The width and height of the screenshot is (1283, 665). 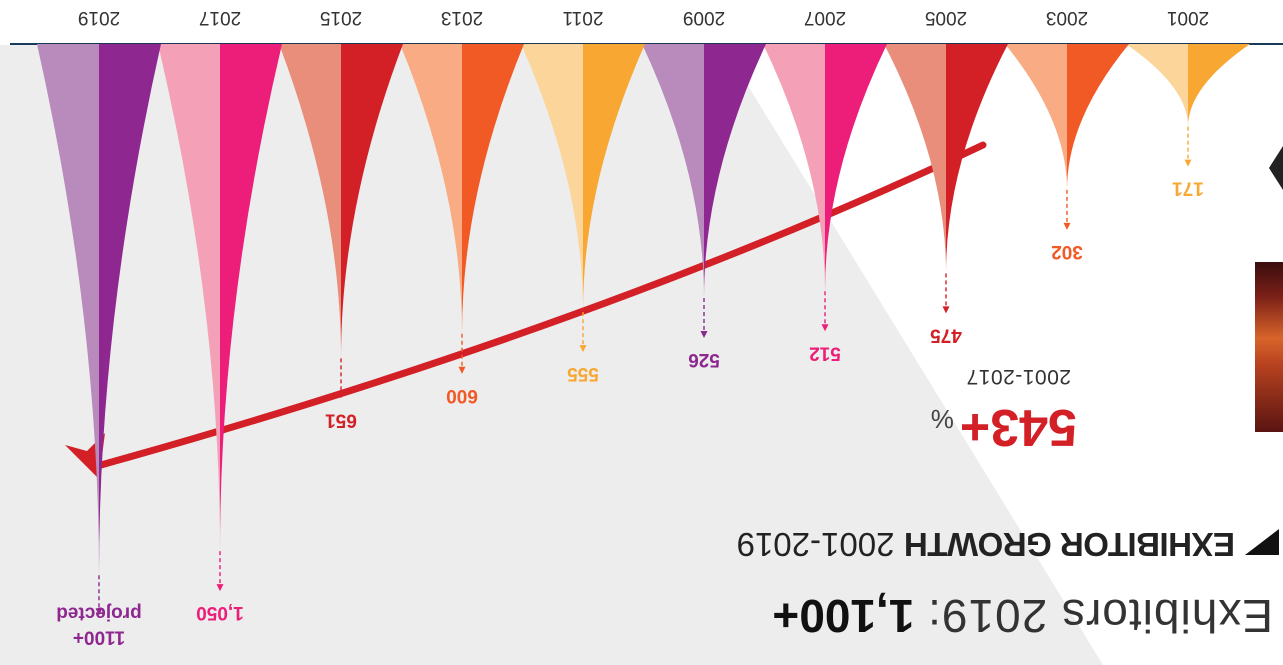 I want to click on leader-marker-2003, so click(x=1067, y=226).